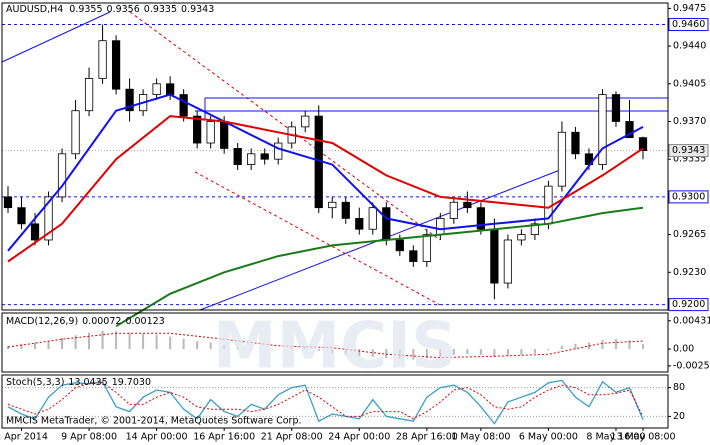 The width and height of the screenshot is (710, 445). I want to click on watermark: MMCIS, so click(335, 347).